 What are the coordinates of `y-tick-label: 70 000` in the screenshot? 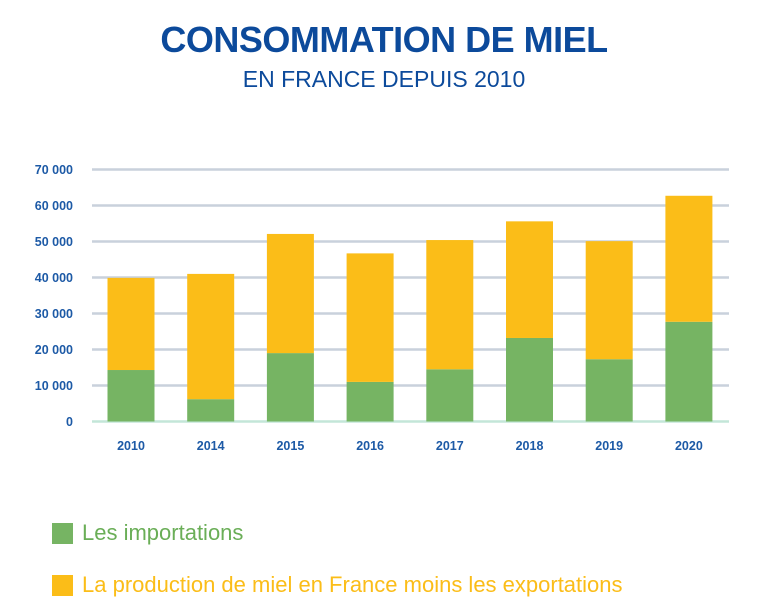 It's located at (54, 170).